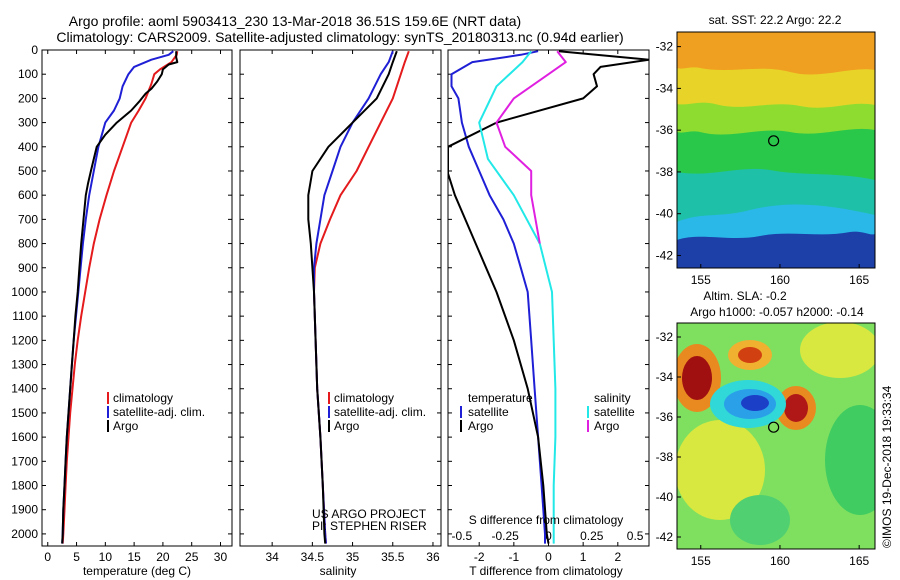 The width and height of the screenshot is (900, 580). I want to click on x-tick-label: -2, so click(479, 557).